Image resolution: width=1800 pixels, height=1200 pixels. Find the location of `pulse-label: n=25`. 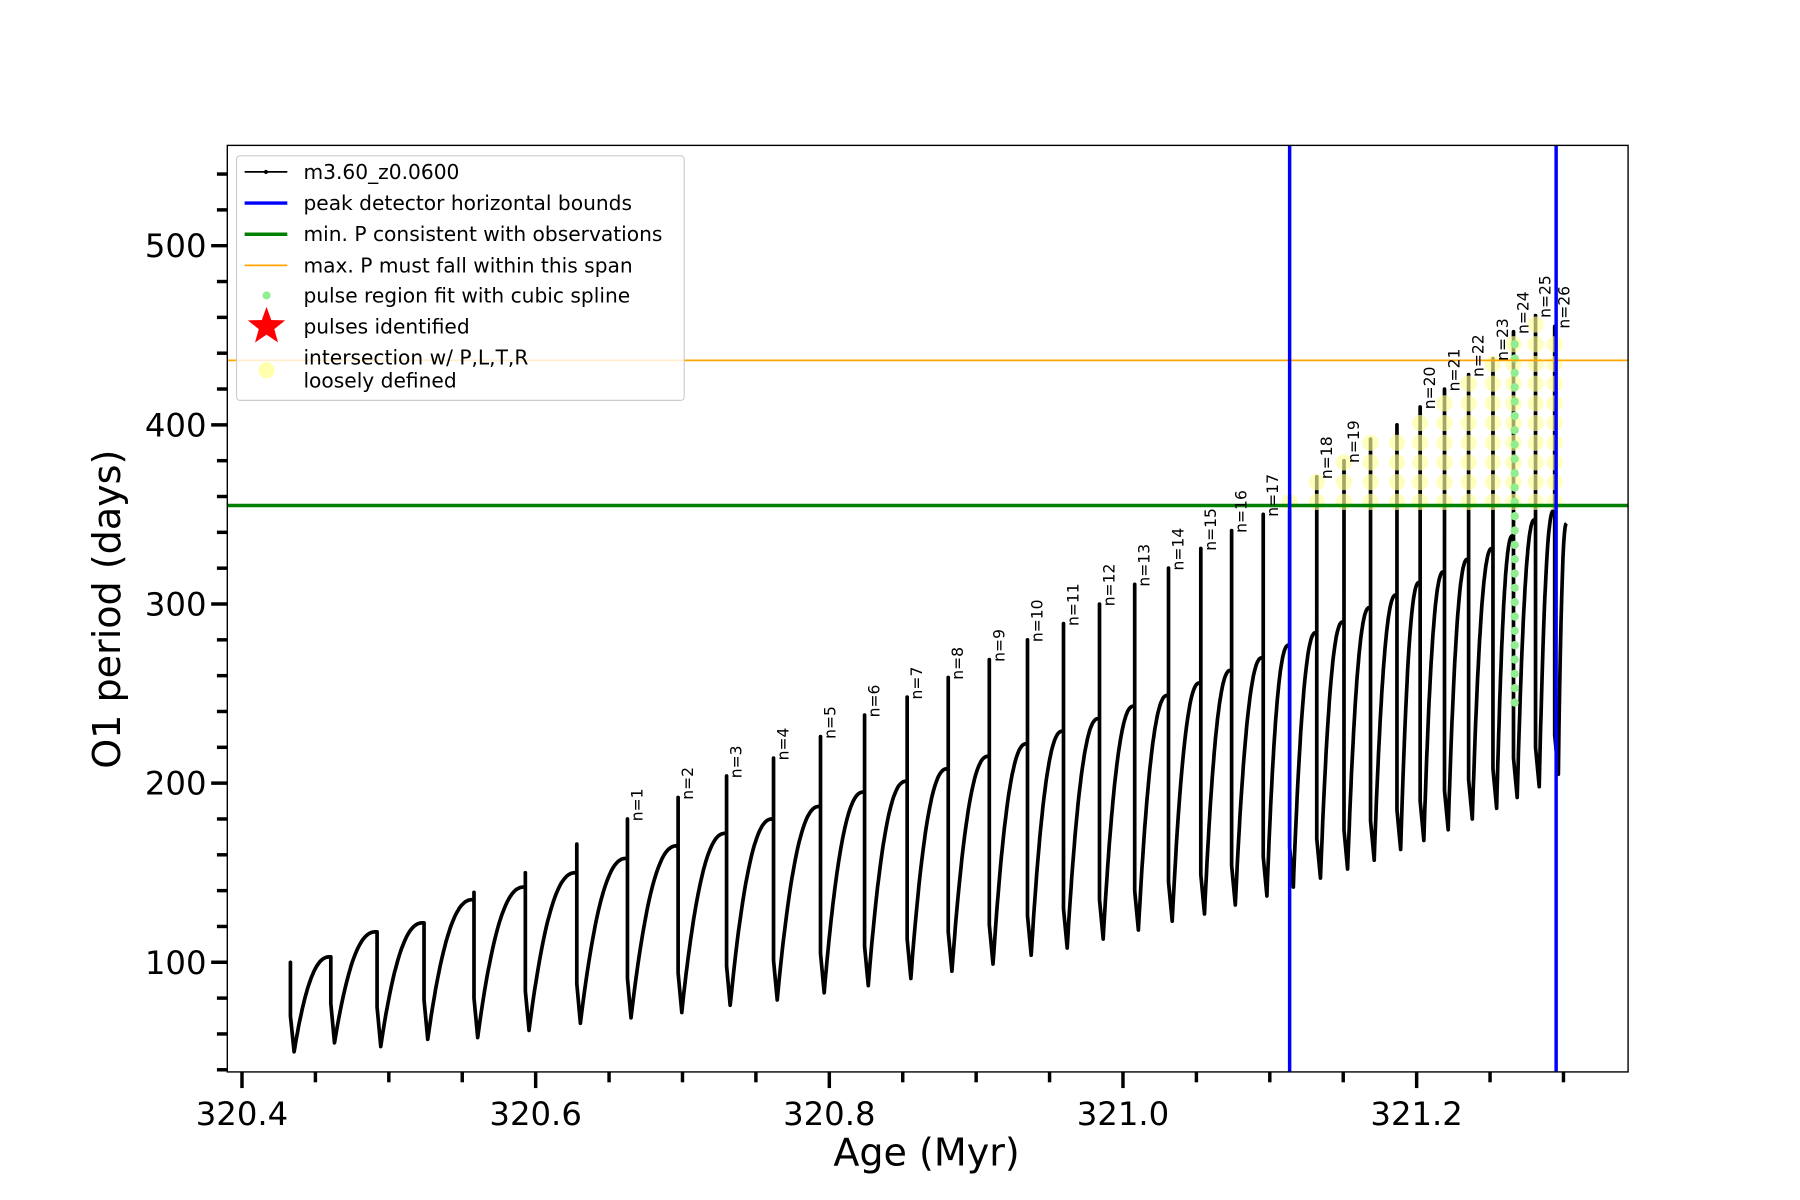

pulse-label: n=25 is located at coordinates (1546, 296).